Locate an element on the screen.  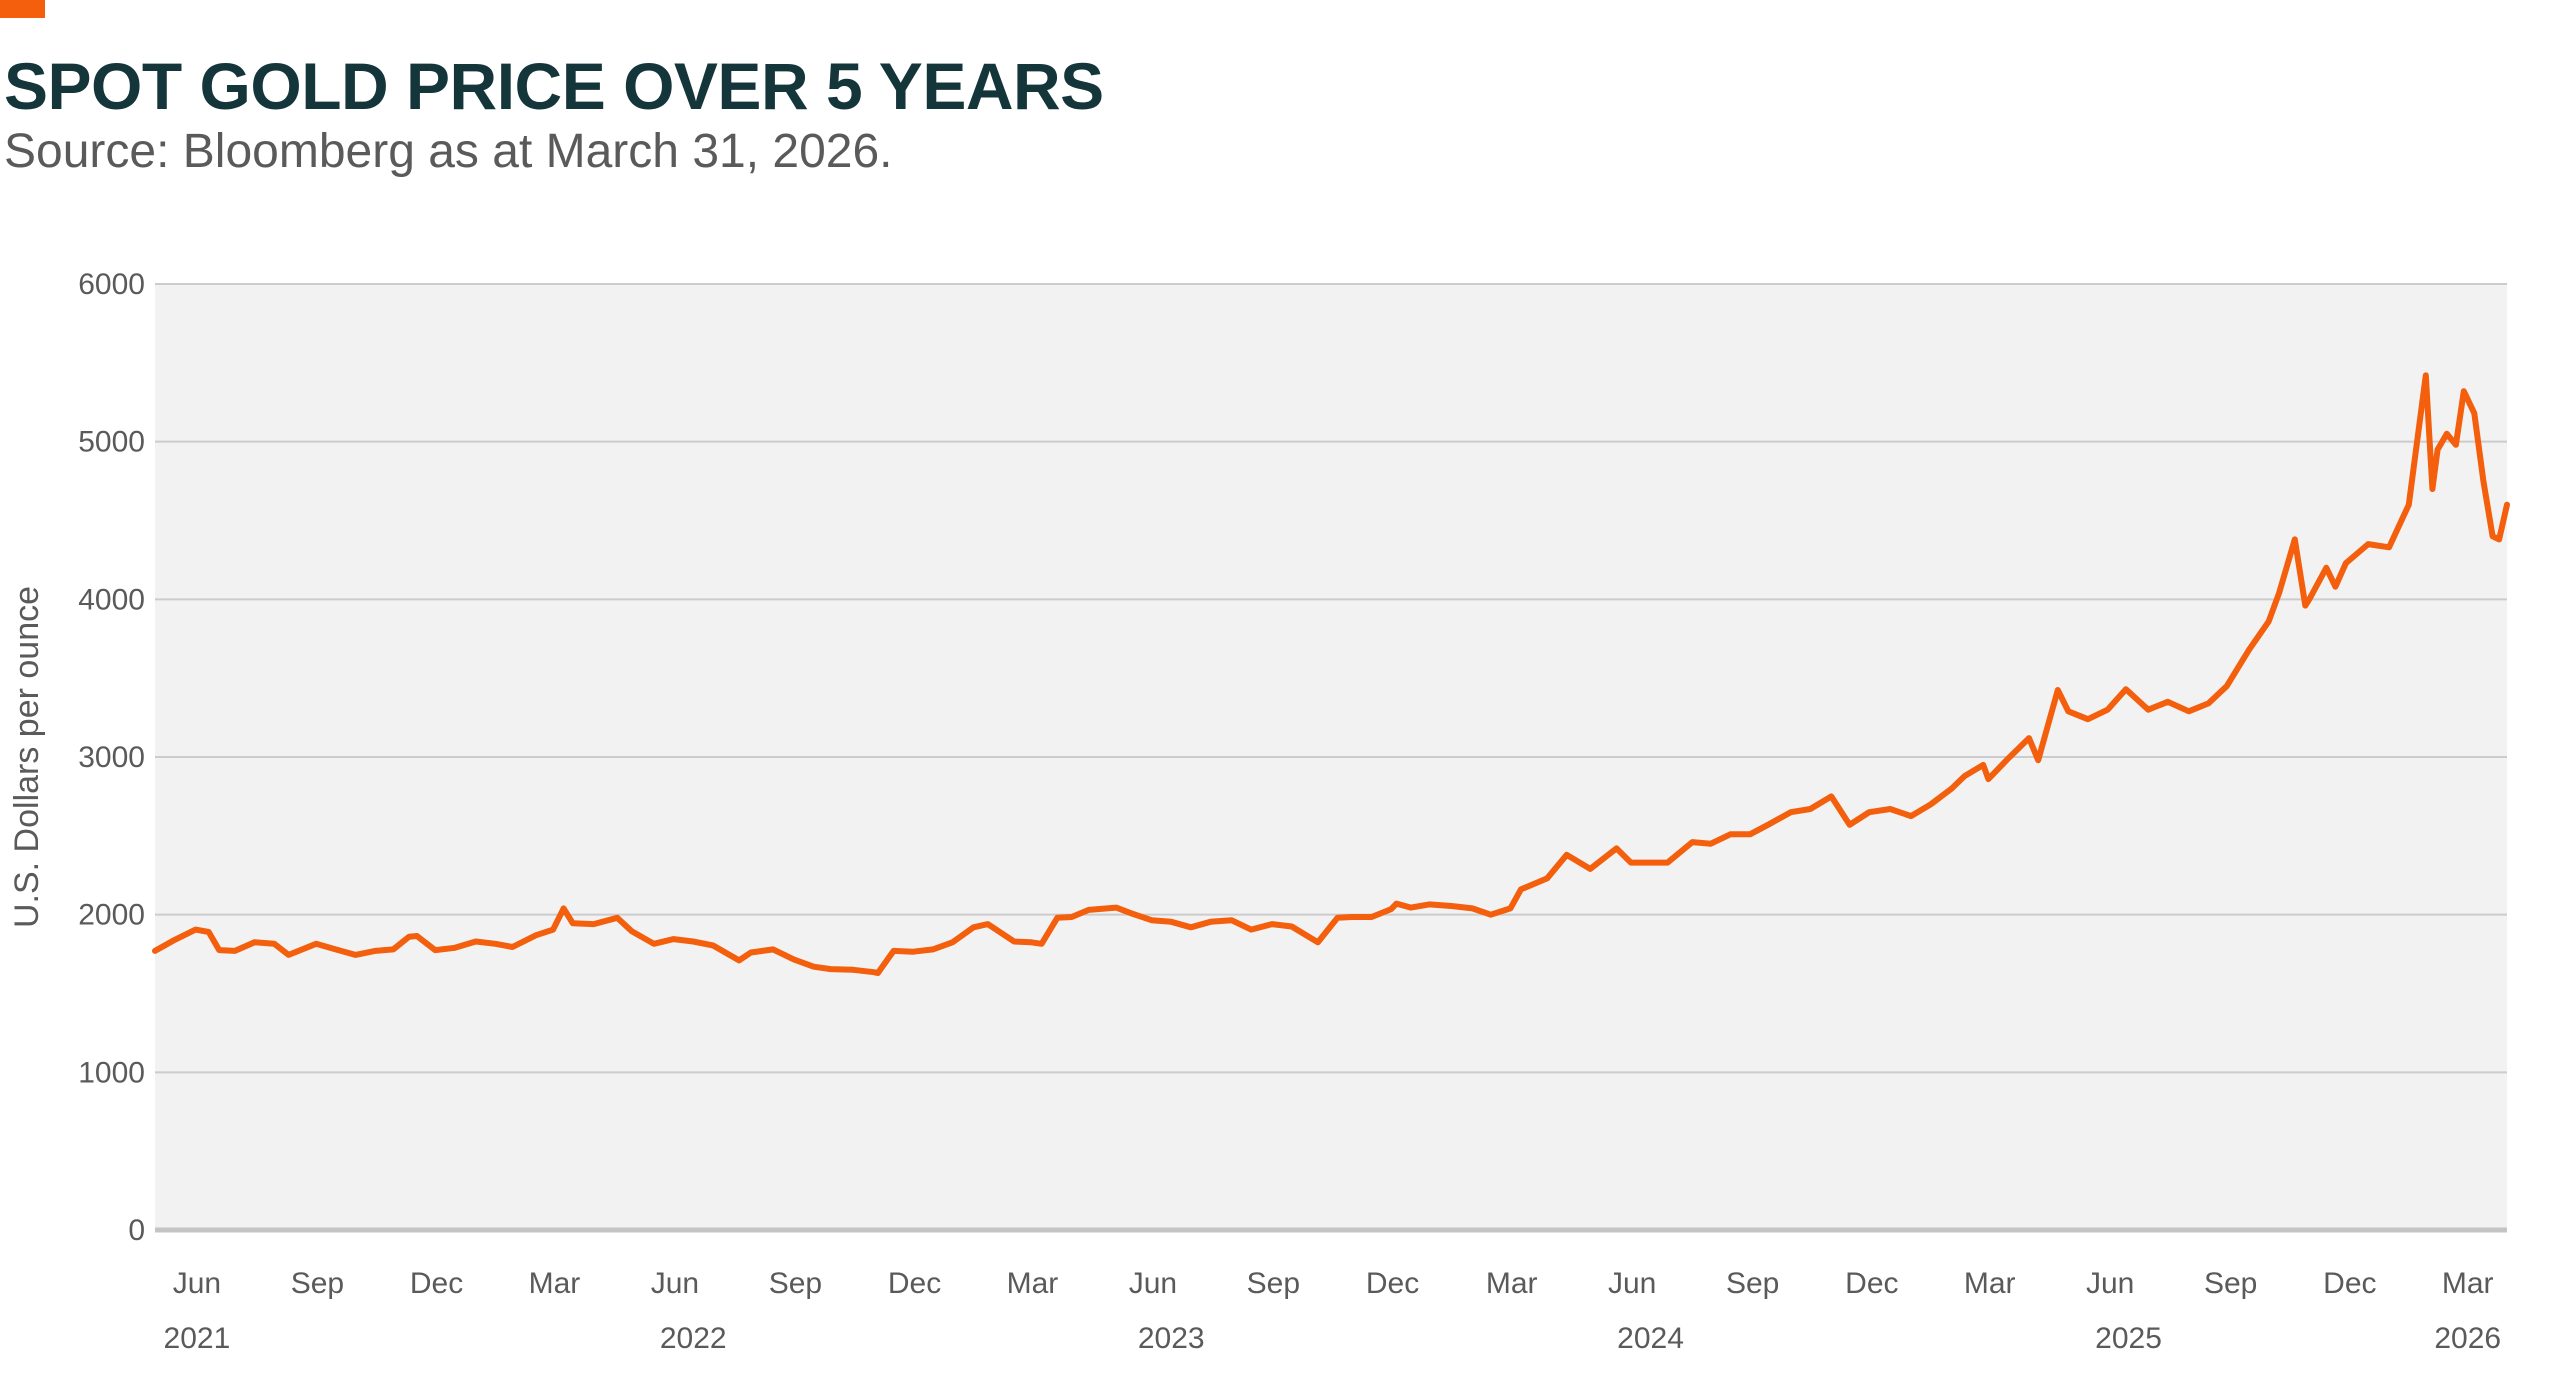
y-tick-label: 0 is located at coordinates (136, 1230).